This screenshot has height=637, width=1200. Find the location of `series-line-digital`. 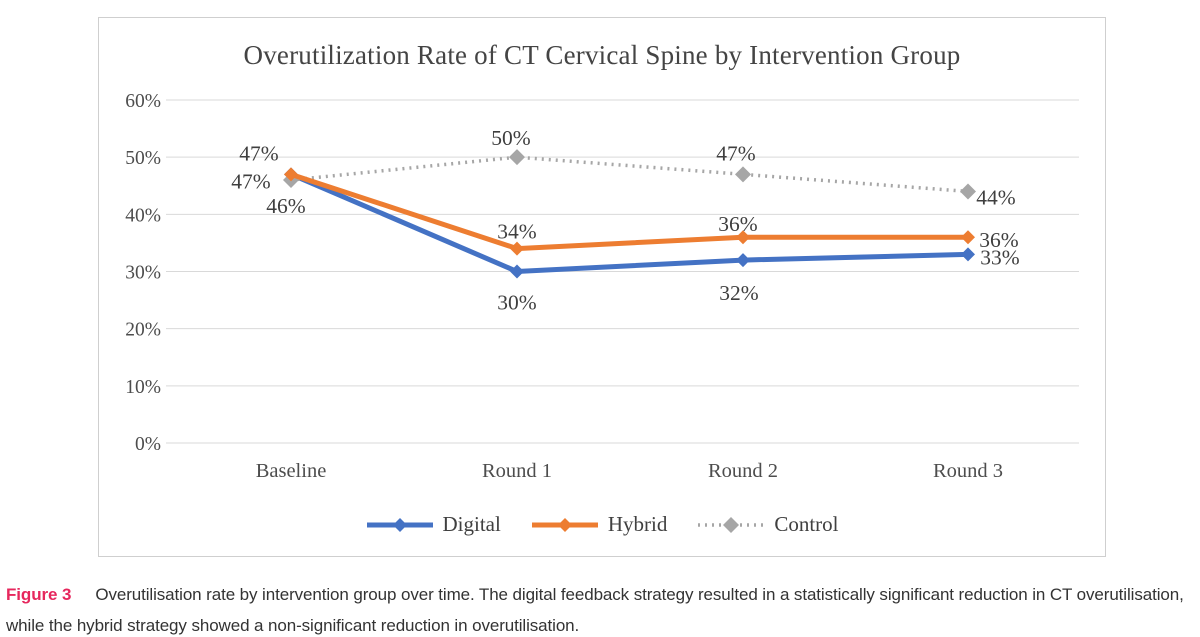

series-line-digital is located at coordinates (629, 223).